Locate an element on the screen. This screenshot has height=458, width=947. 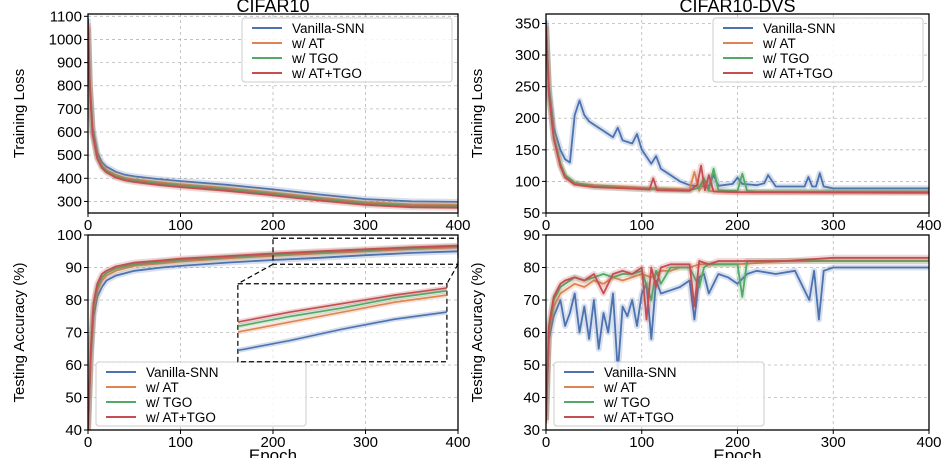
inset-line-tgo is located at coordinates (342, 309).